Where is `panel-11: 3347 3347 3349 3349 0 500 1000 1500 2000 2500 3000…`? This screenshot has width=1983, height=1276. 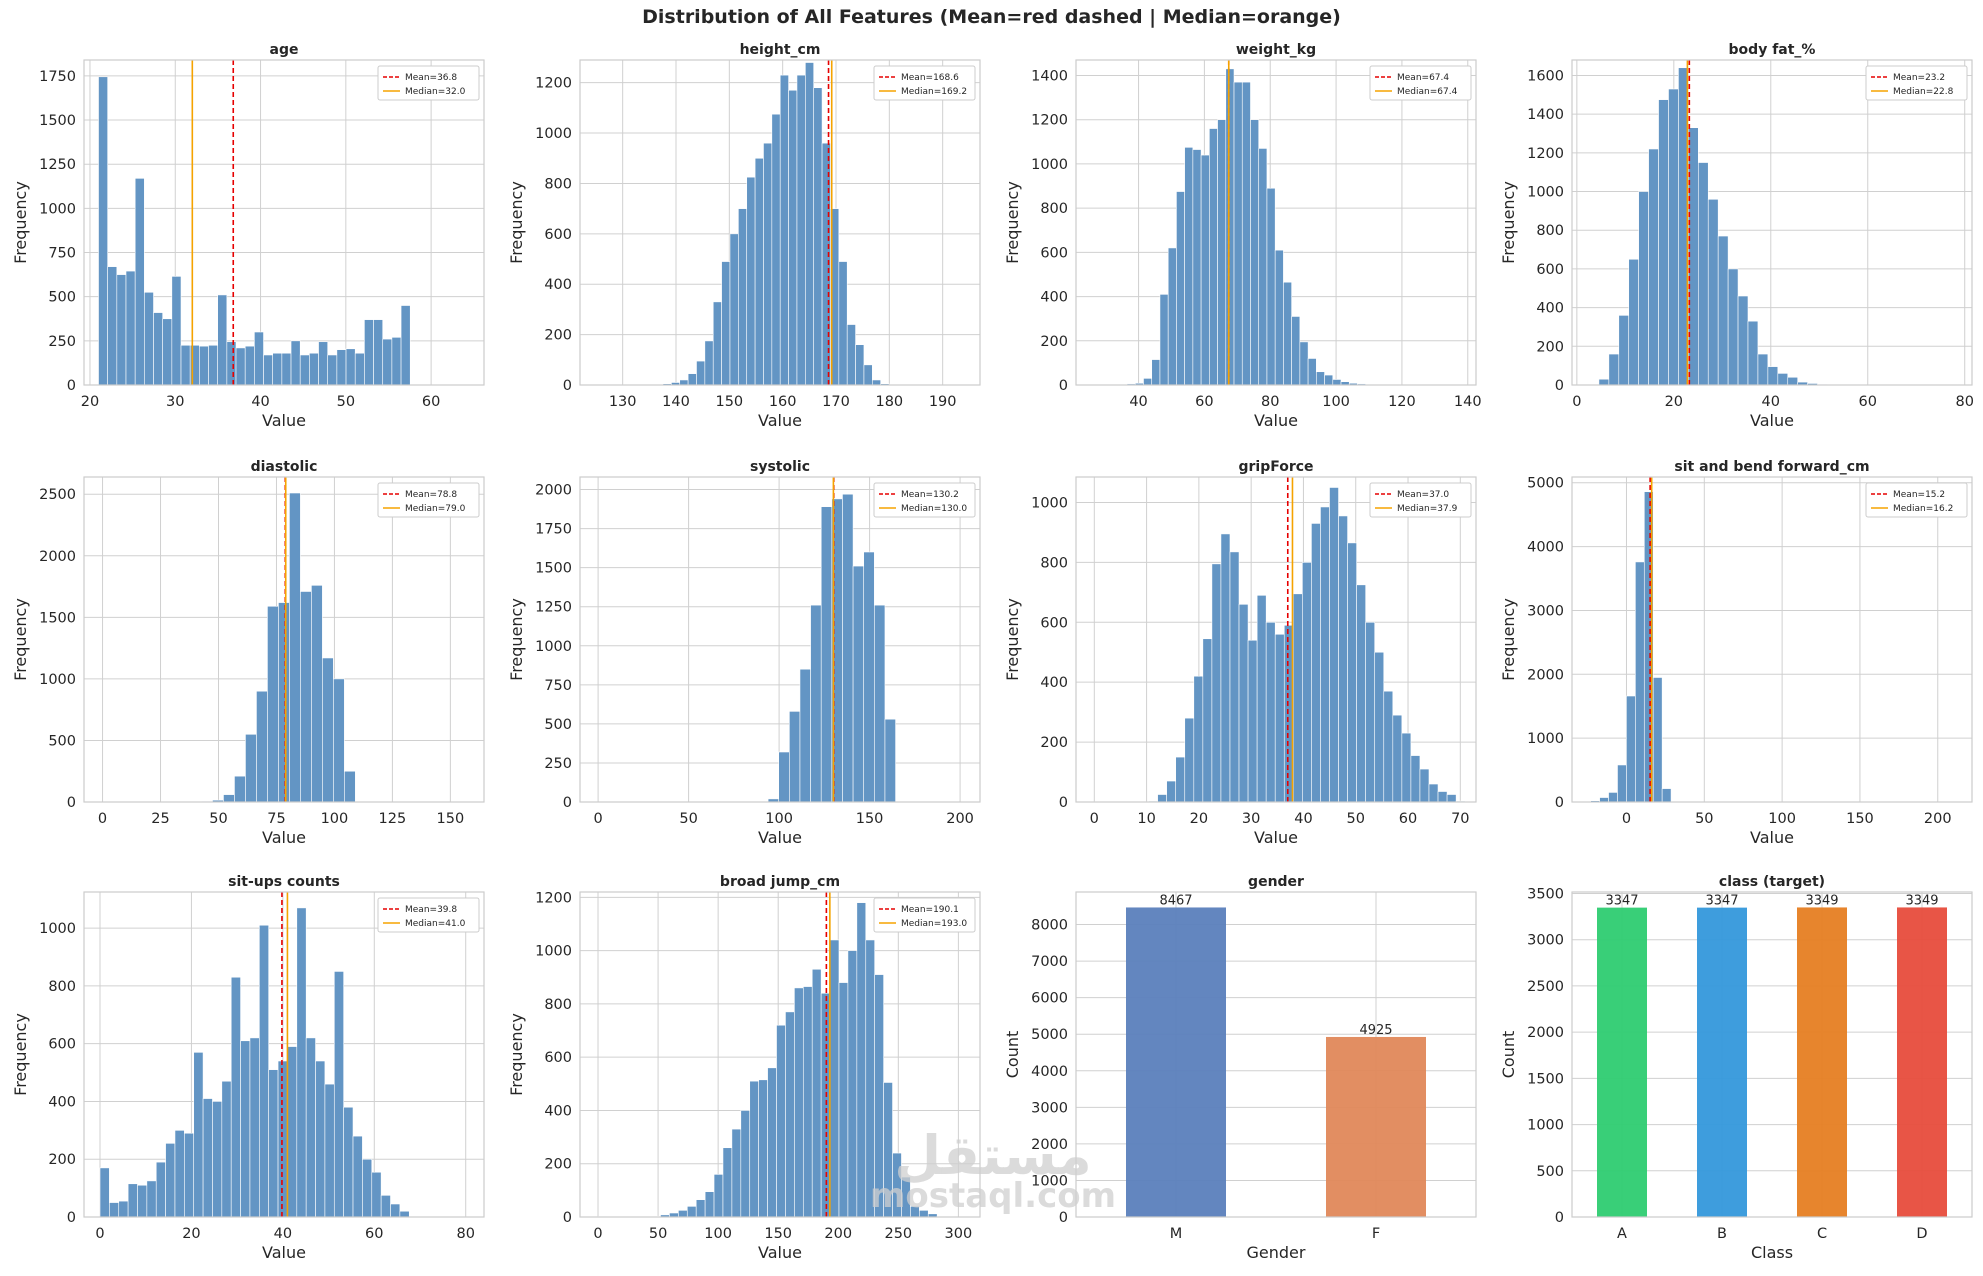 panel-11: 3347 3347 3349 3349 0 500 1000 1500 2000 2500 3000… is located at coordinates (1736, 1068).